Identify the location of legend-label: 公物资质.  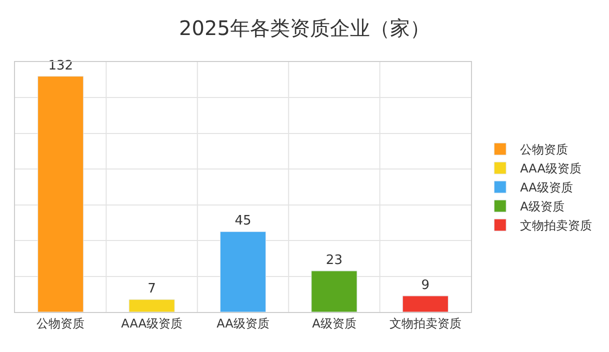
(544, 149).